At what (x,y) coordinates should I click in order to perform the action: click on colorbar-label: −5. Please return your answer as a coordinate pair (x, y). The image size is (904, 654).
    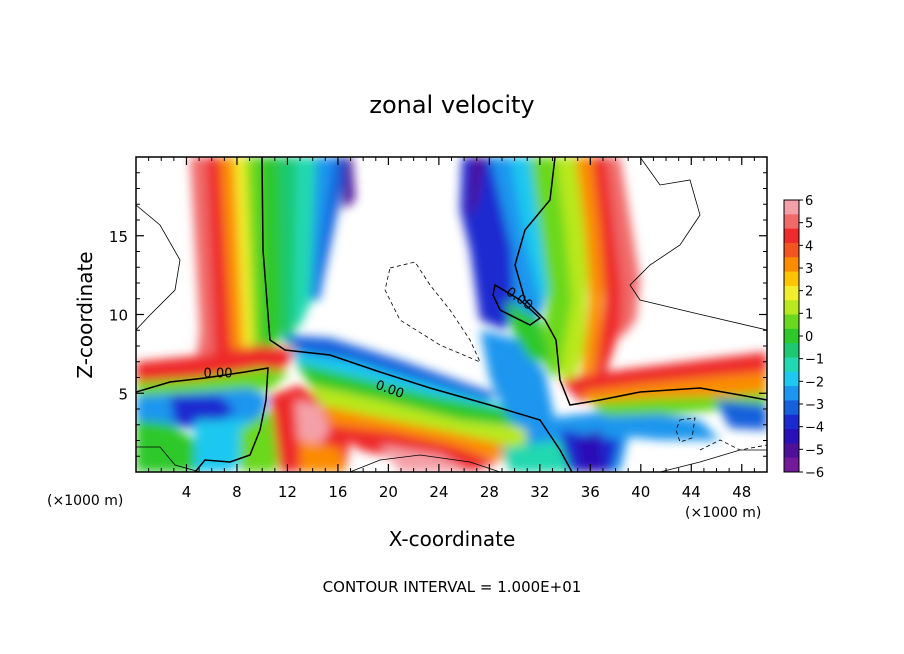
    Looking at the image, I should click on (814, 450).